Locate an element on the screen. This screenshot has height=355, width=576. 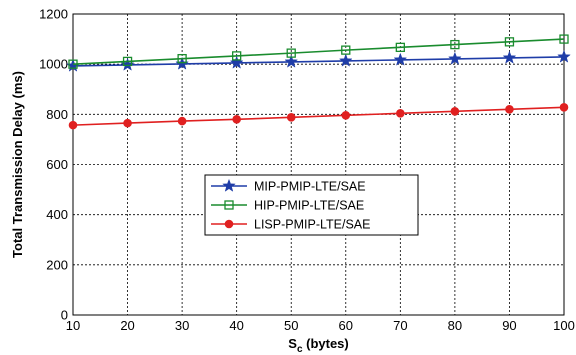
y-axis-label: Total Transmission Delay (ms) is located at coordinates (17, 164).